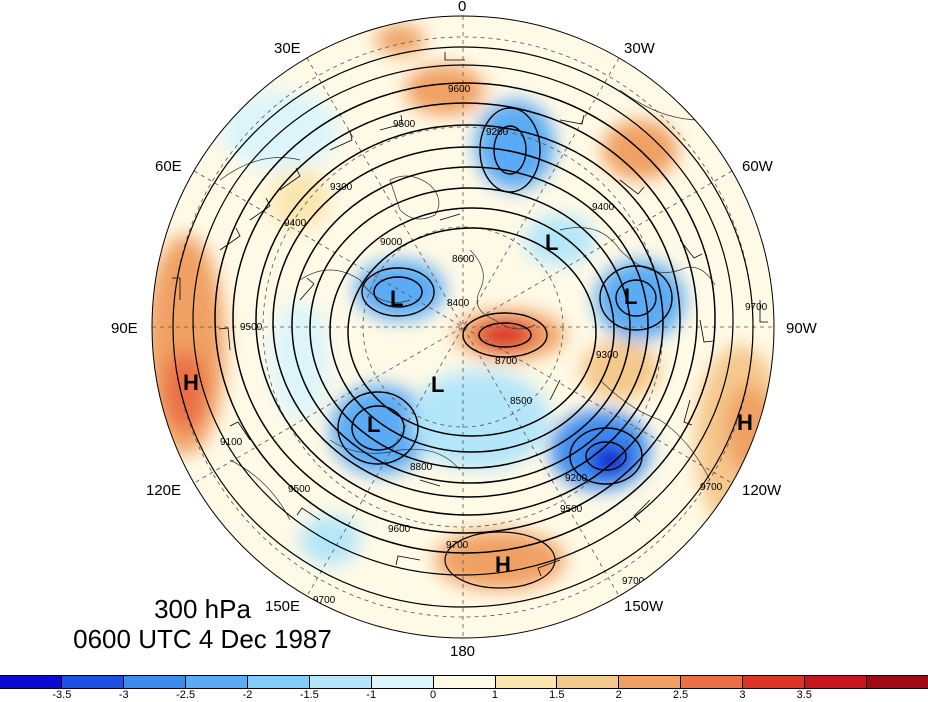 Image resolution: width=928 pixels, height=702 pixels. I want to click on colorbar-tick-label: -1, so click(371, 695).